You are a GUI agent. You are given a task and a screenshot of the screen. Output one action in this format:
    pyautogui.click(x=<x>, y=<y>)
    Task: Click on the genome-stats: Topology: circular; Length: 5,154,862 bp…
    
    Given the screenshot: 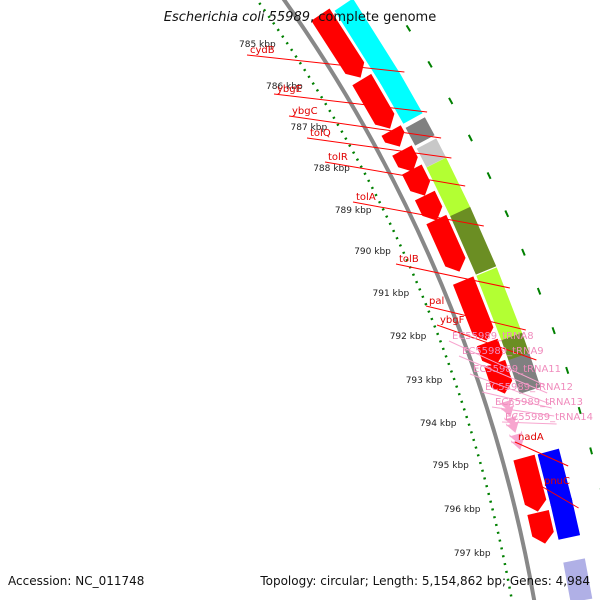 What is the action you would take?
    pyautogui.click(x=425, y=581)
    